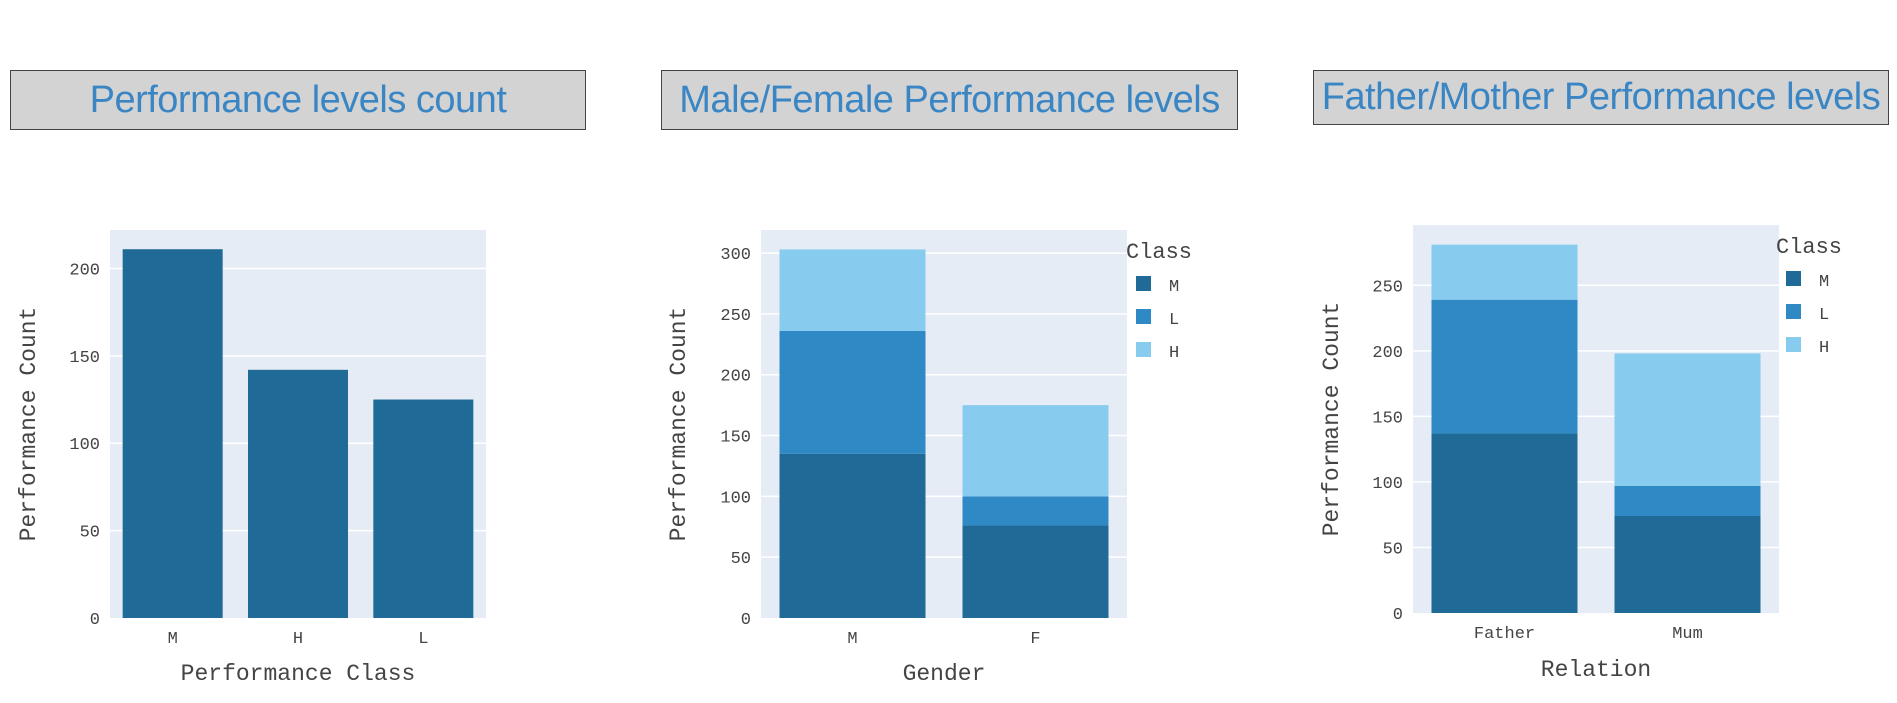 This screenshot has height=703, width=1897. Describe the element at coordinates (1601, 97) in the screenshot. I see `chart-title: Father/Mother Performance levels` at that location.